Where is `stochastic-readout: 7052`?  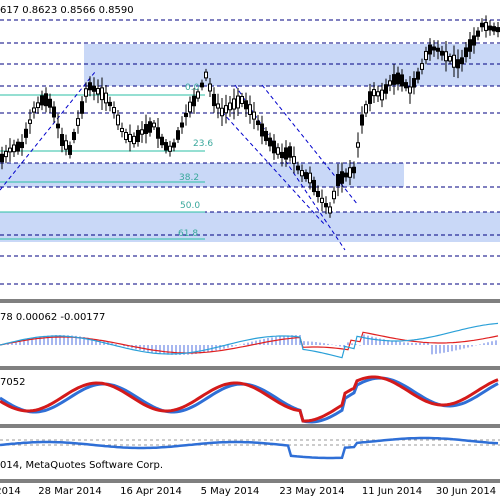 stochastic-readout: 7052 is located at coordinates (13, 382).